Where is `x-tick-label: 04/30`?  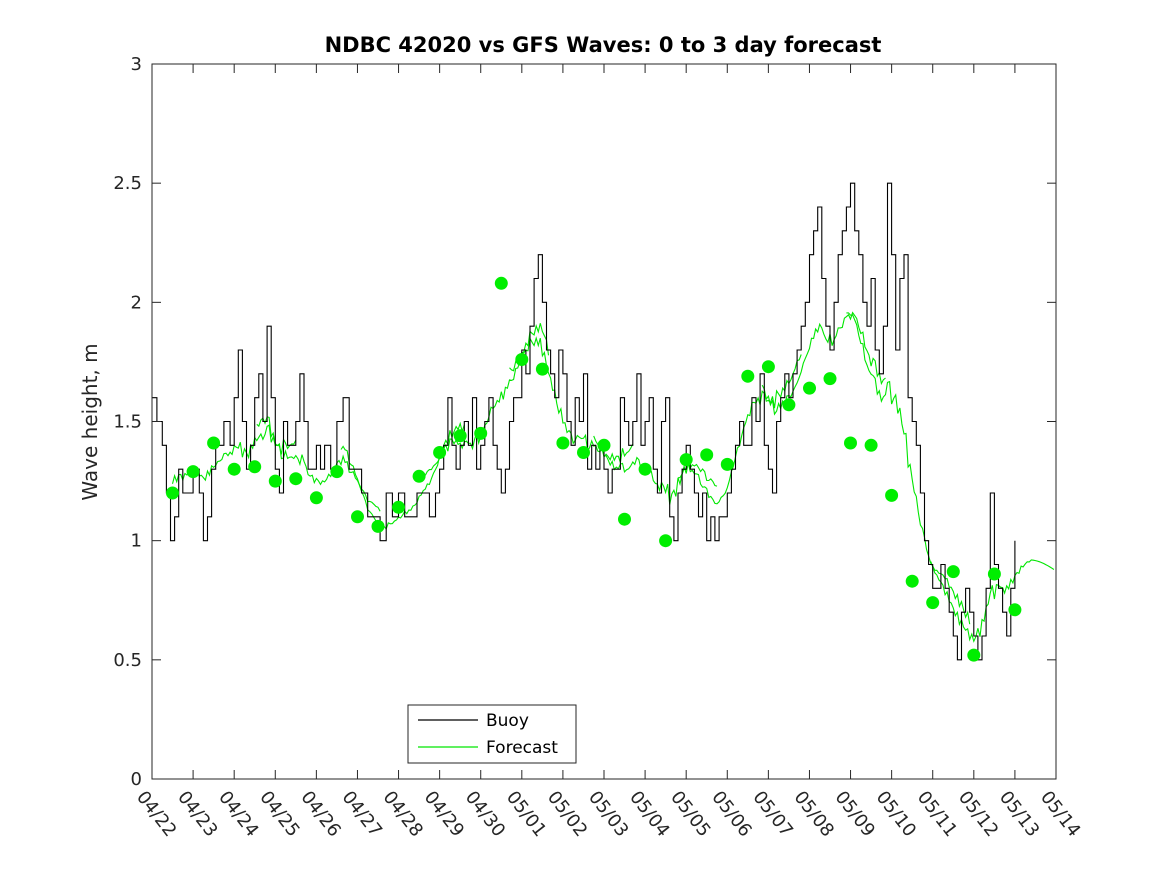
x-tick-label: 04/30 is located at coordinates (485, 814).